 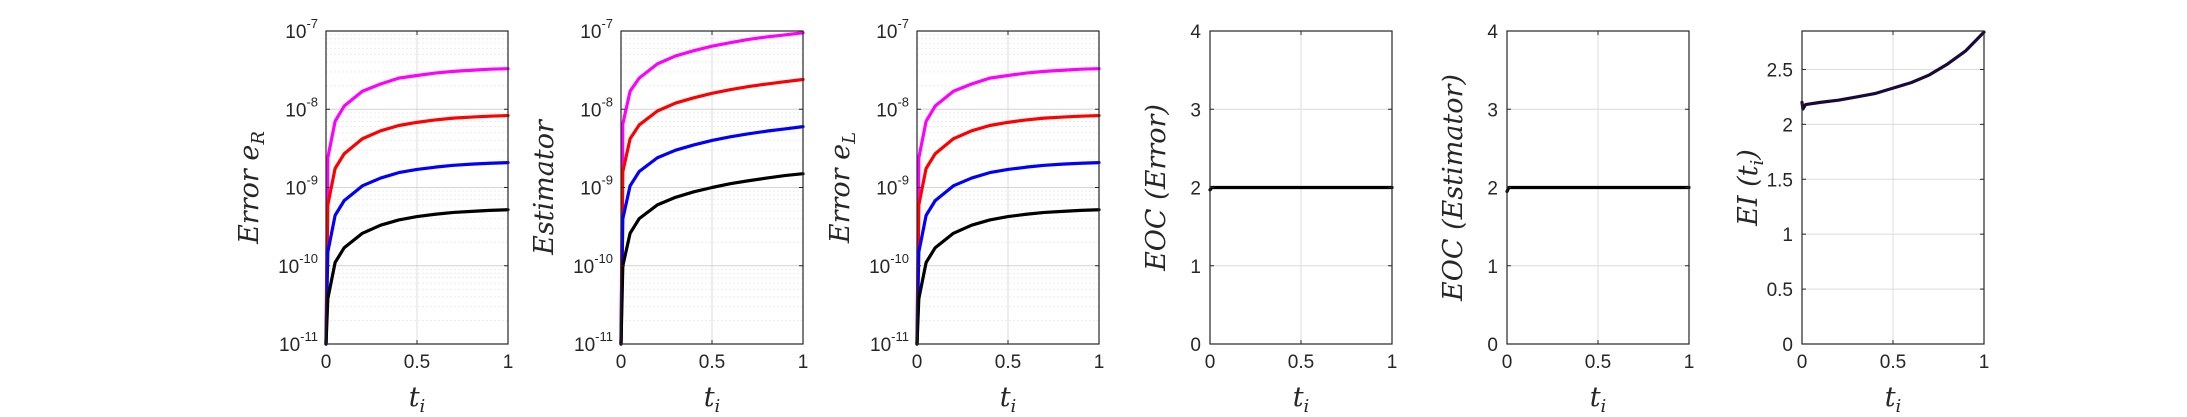 What do you see at coordinates (1453, 188) in the screenshot?
I see `y-axis-label-base: EOC (Estimator)` at bounding box center [1453, 188].